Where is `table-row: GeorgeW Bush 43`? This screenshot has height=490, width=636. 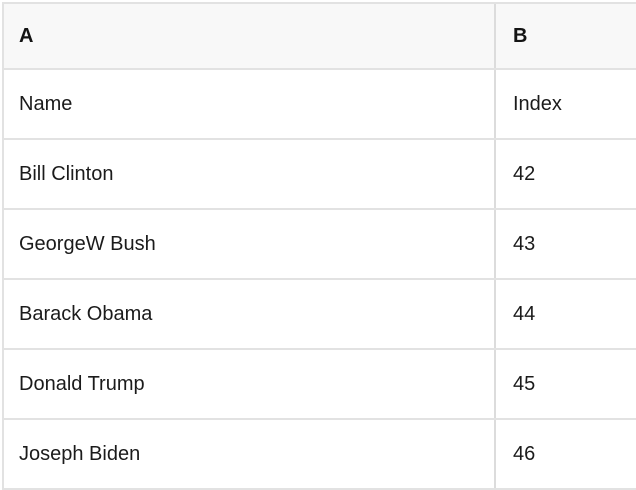 table-row: GeorgeW Bush 43 is located at coordinates (320, 245).